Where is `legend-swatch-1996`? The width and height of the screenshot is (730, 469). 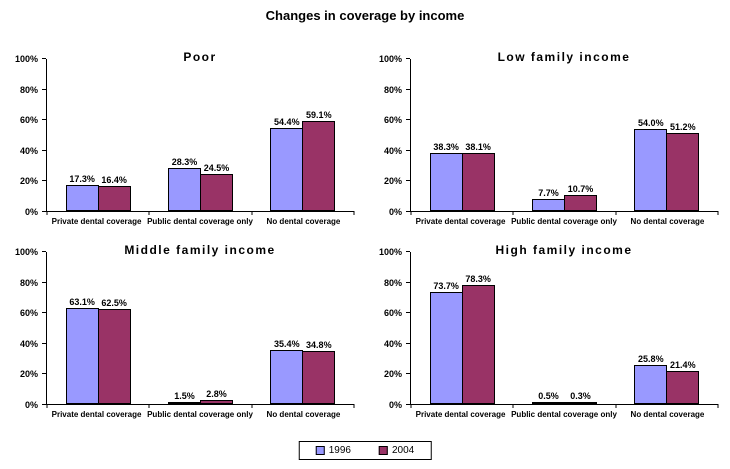
legend-swatch-1996 is located at coordinates (320, 450).